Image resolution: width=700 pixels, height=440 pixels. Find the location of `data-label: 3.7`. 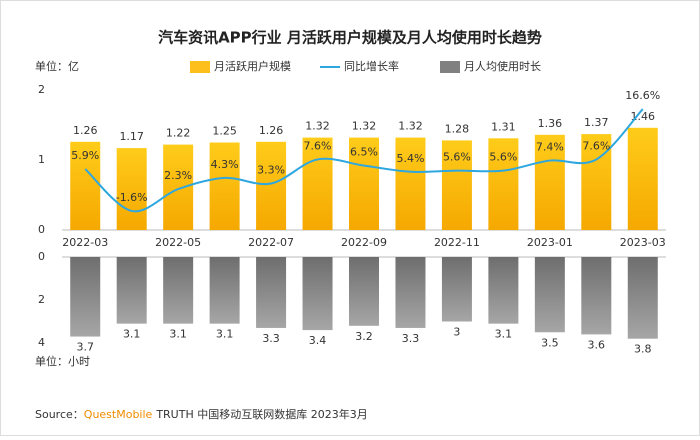

data-label: 3.7 is located at coordinates (85, 347).